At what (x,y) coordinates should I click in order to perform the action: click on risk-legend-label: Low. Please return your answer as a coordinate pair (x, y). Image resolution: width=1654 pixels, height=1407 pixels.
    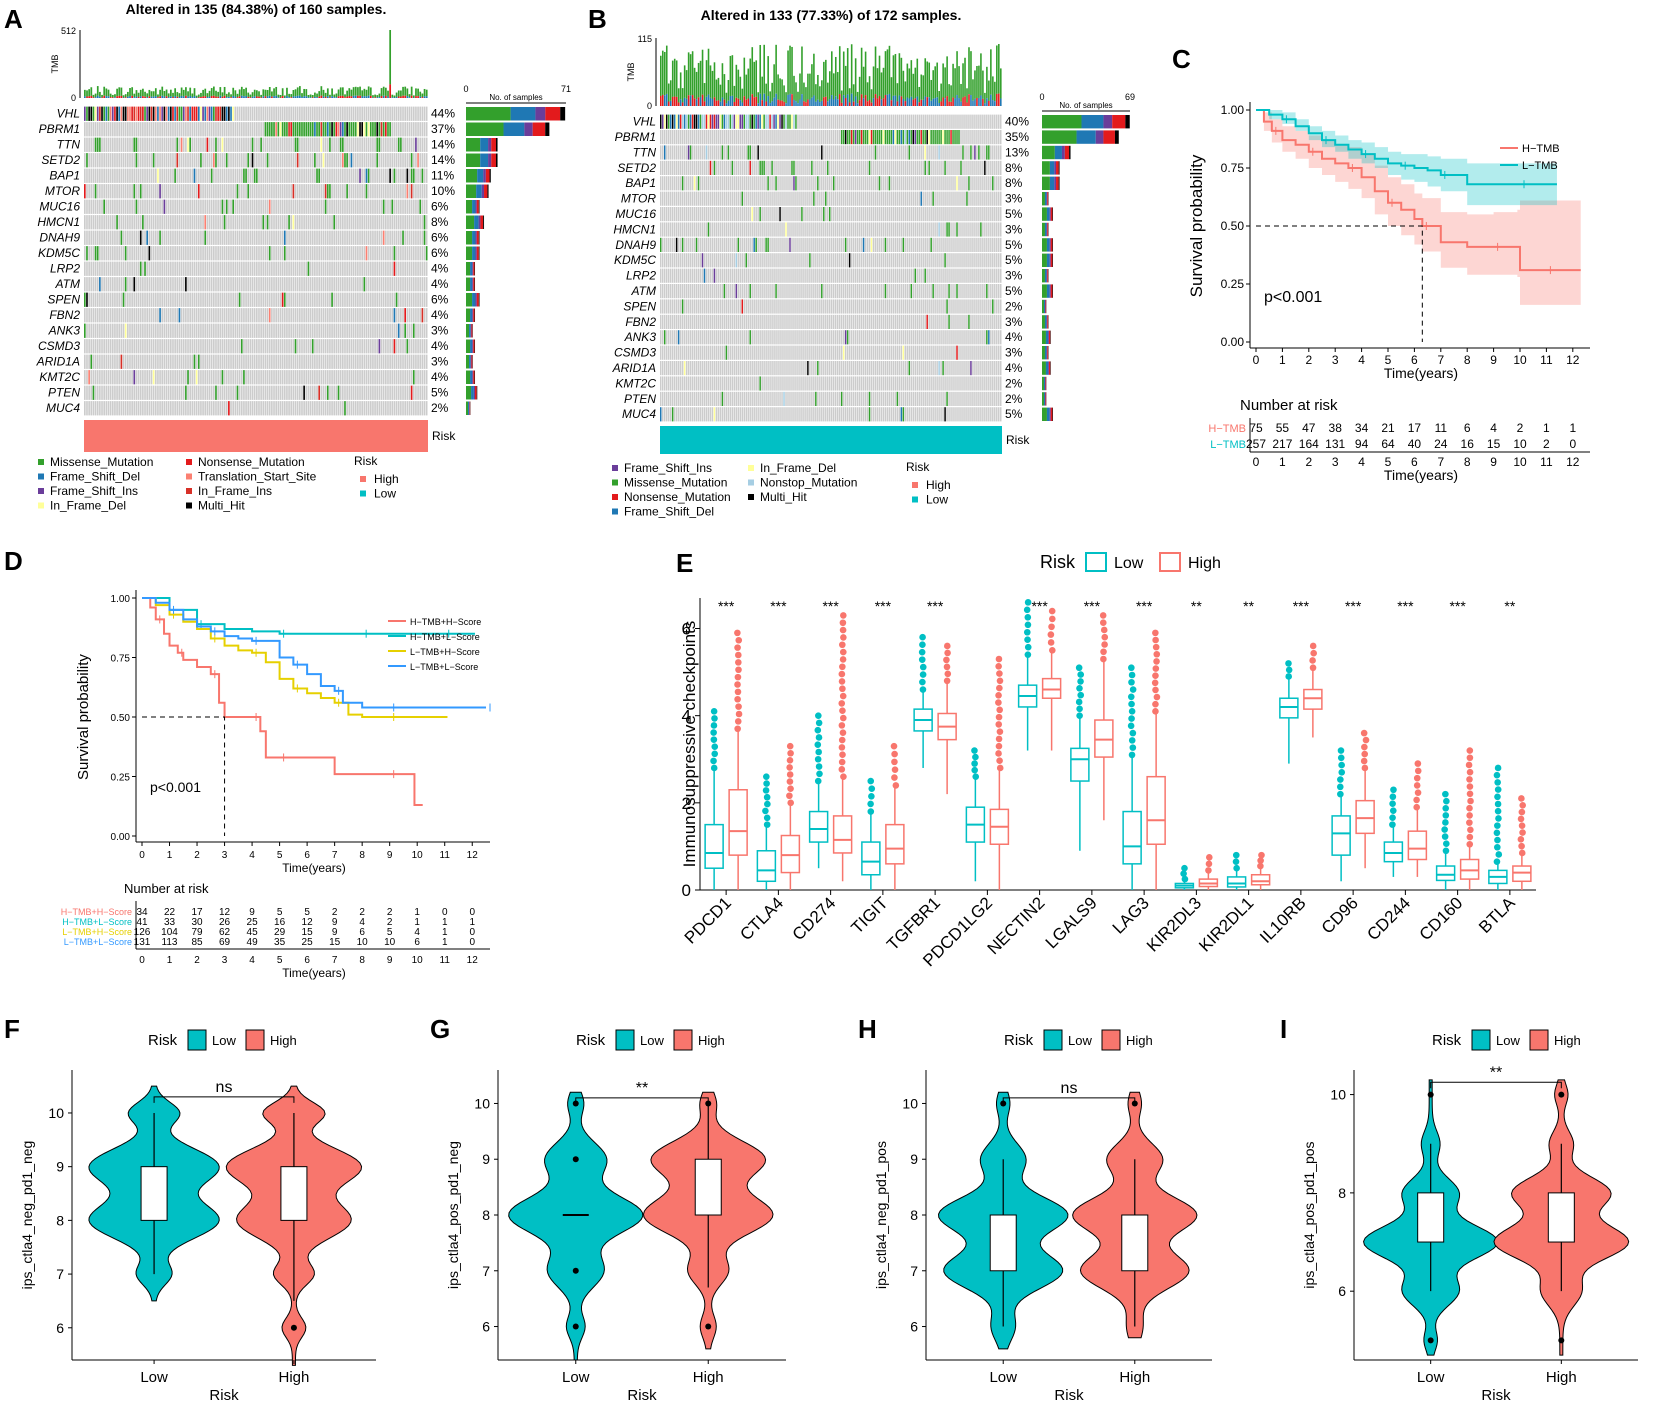
    Looking at the image, I should click on (385, 494).